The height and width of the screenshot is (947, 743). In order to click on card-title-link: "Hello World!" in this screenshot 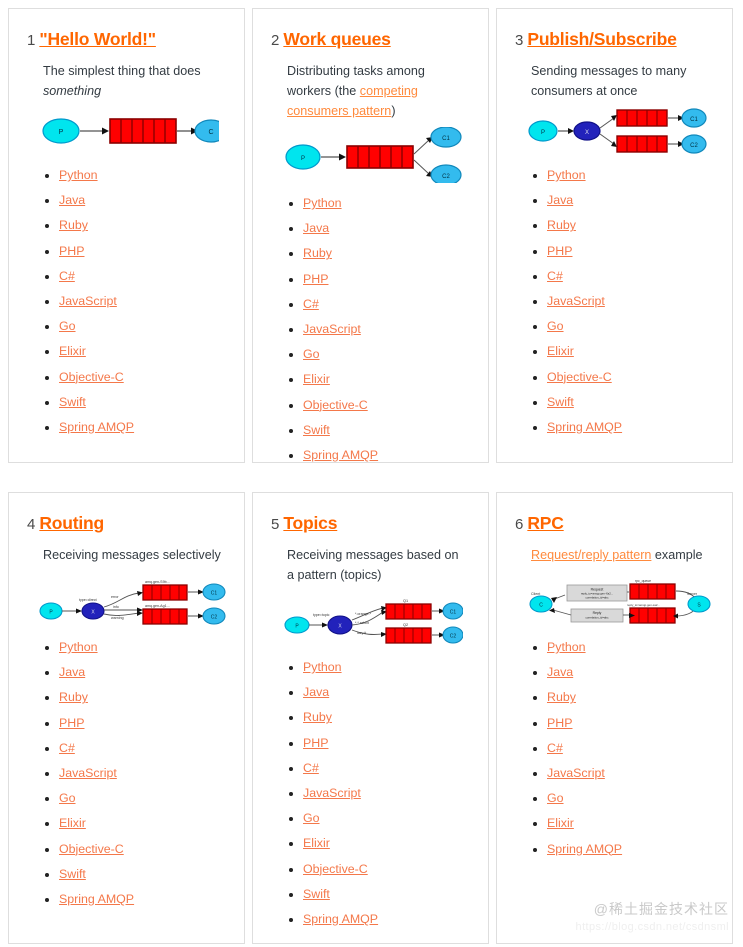, I will do `click(97, 39)`.